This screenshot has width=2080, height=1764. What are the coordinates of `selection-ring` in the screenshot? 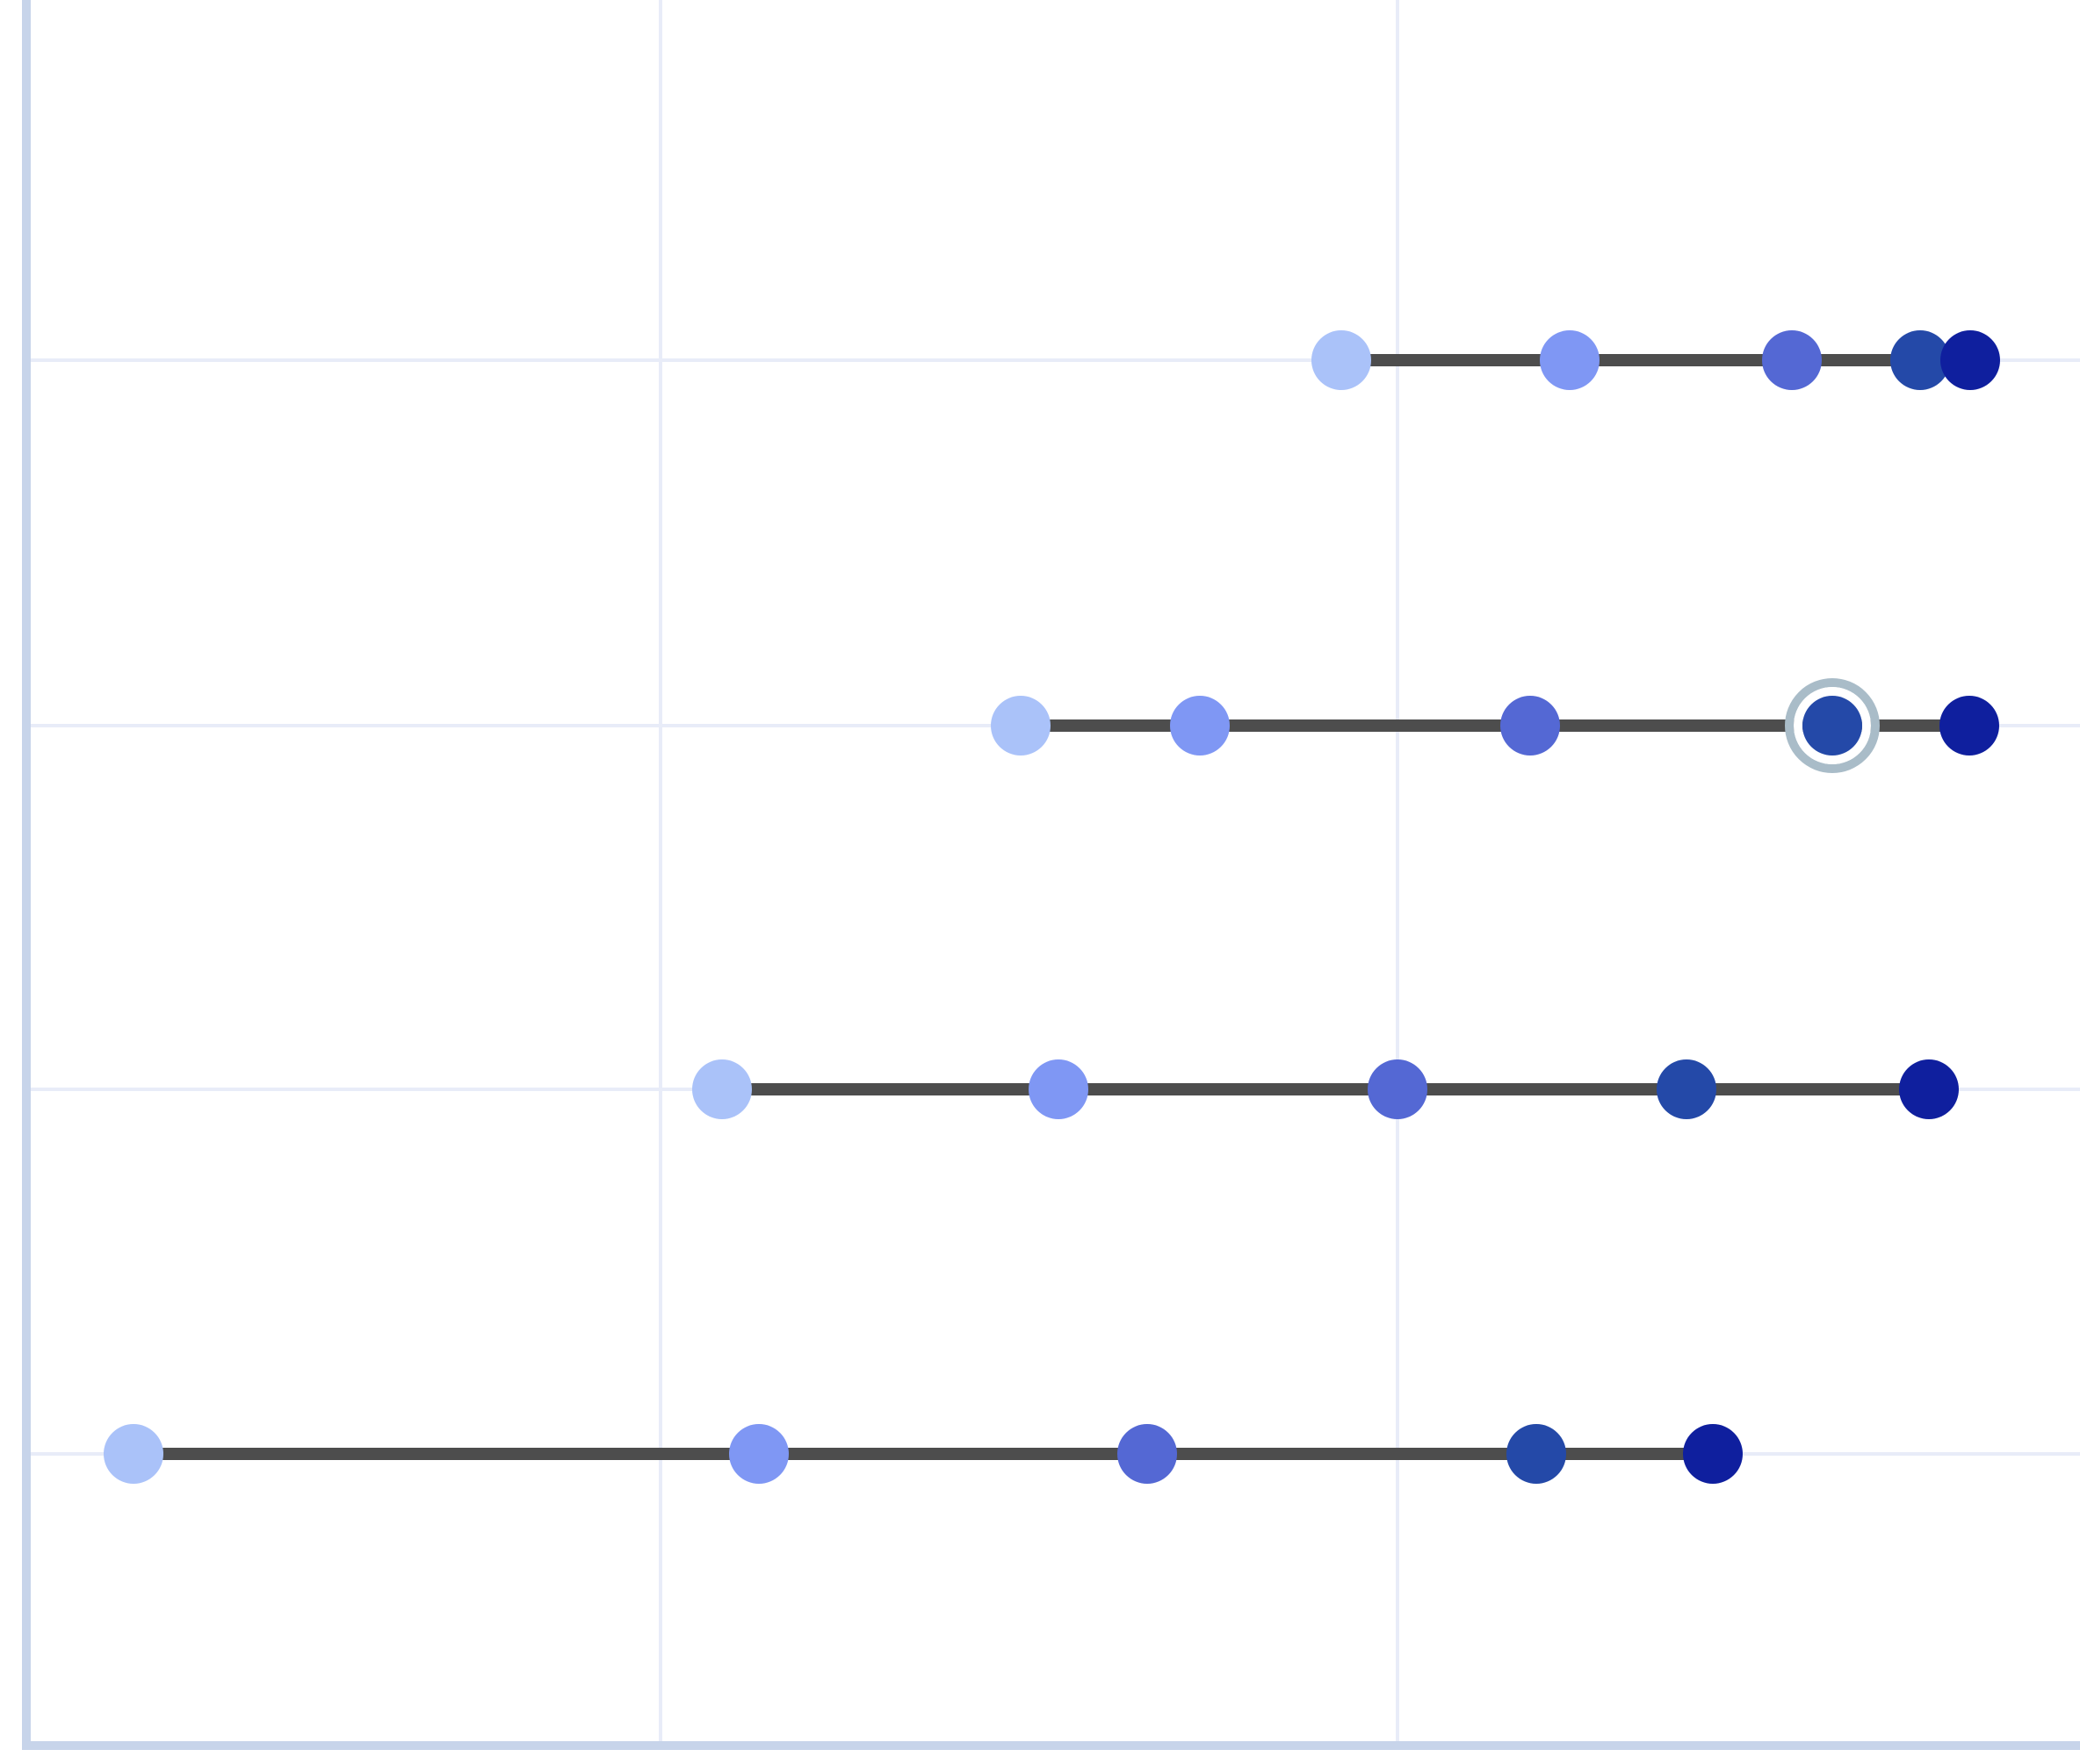 It's located at (1832, 725).